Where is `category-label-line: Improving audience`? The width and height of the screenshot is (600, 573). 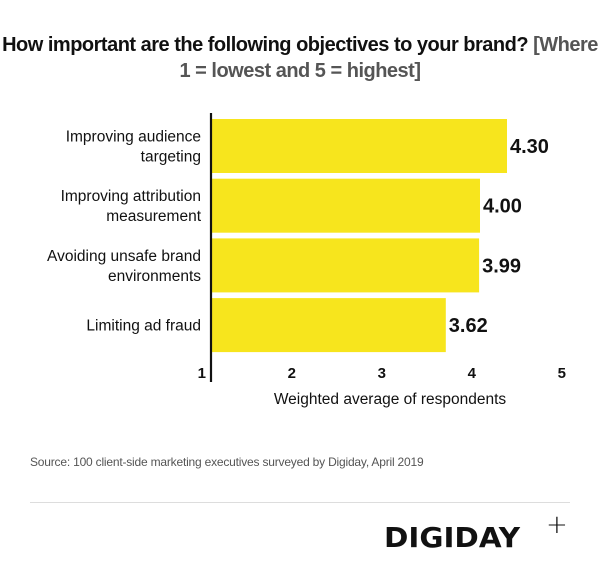 category-label-line: Improving audience is located at coordinates (133, 137).